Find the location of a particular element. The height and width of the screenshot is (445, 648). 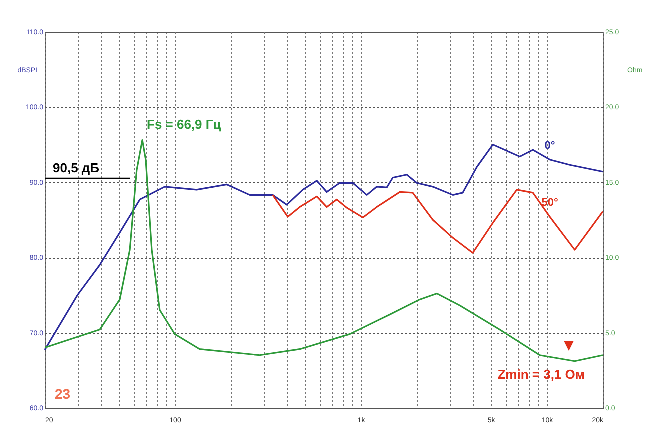

series-label: 50° is located at coordinates (550, 202).